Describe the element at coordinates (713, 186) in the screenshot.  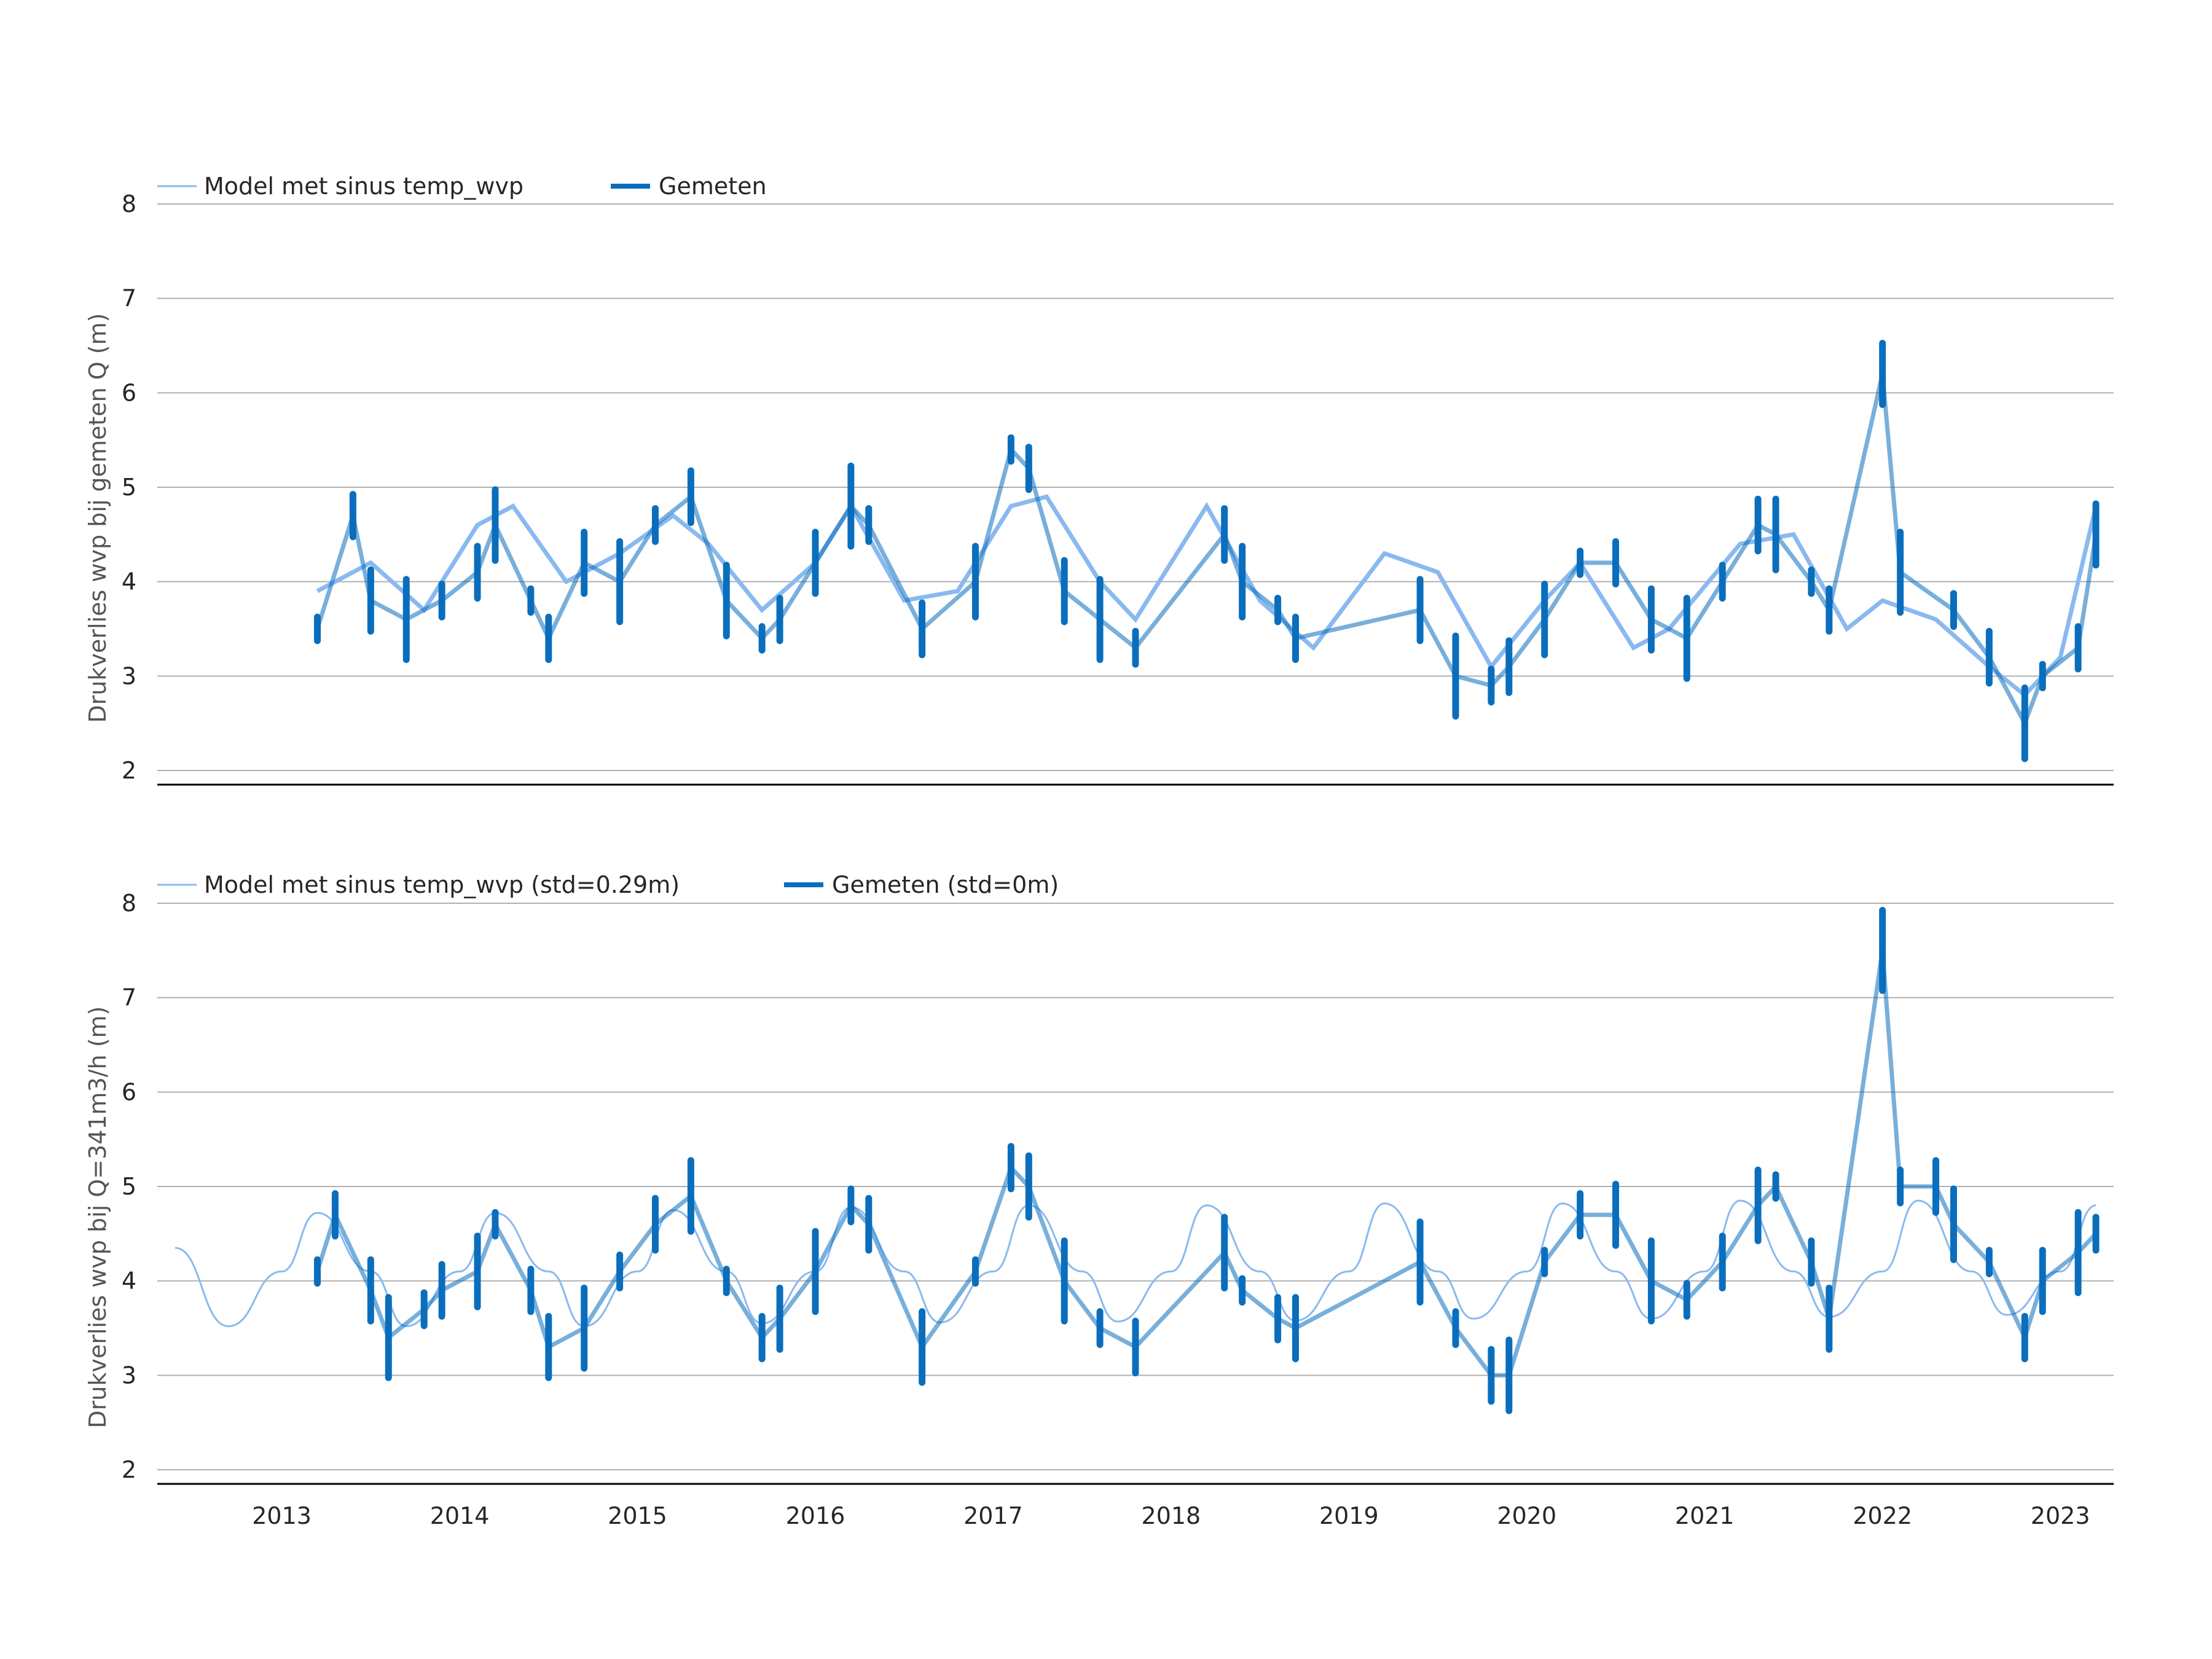
I see `legend-label-measured: Gemeten` at that location.